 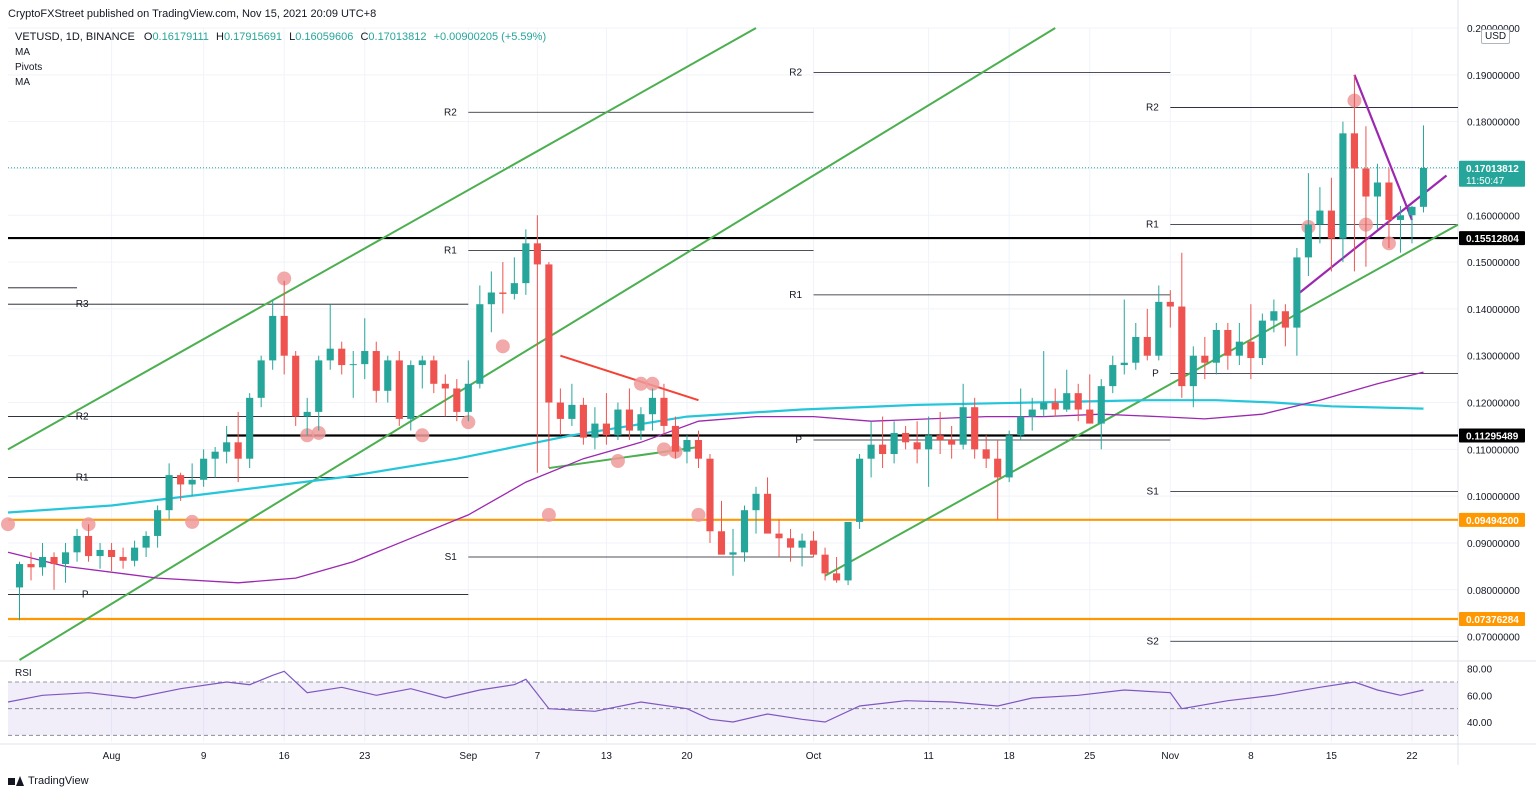 I want to click on indicator-ma-2: MA, so click(x=22, y=82).